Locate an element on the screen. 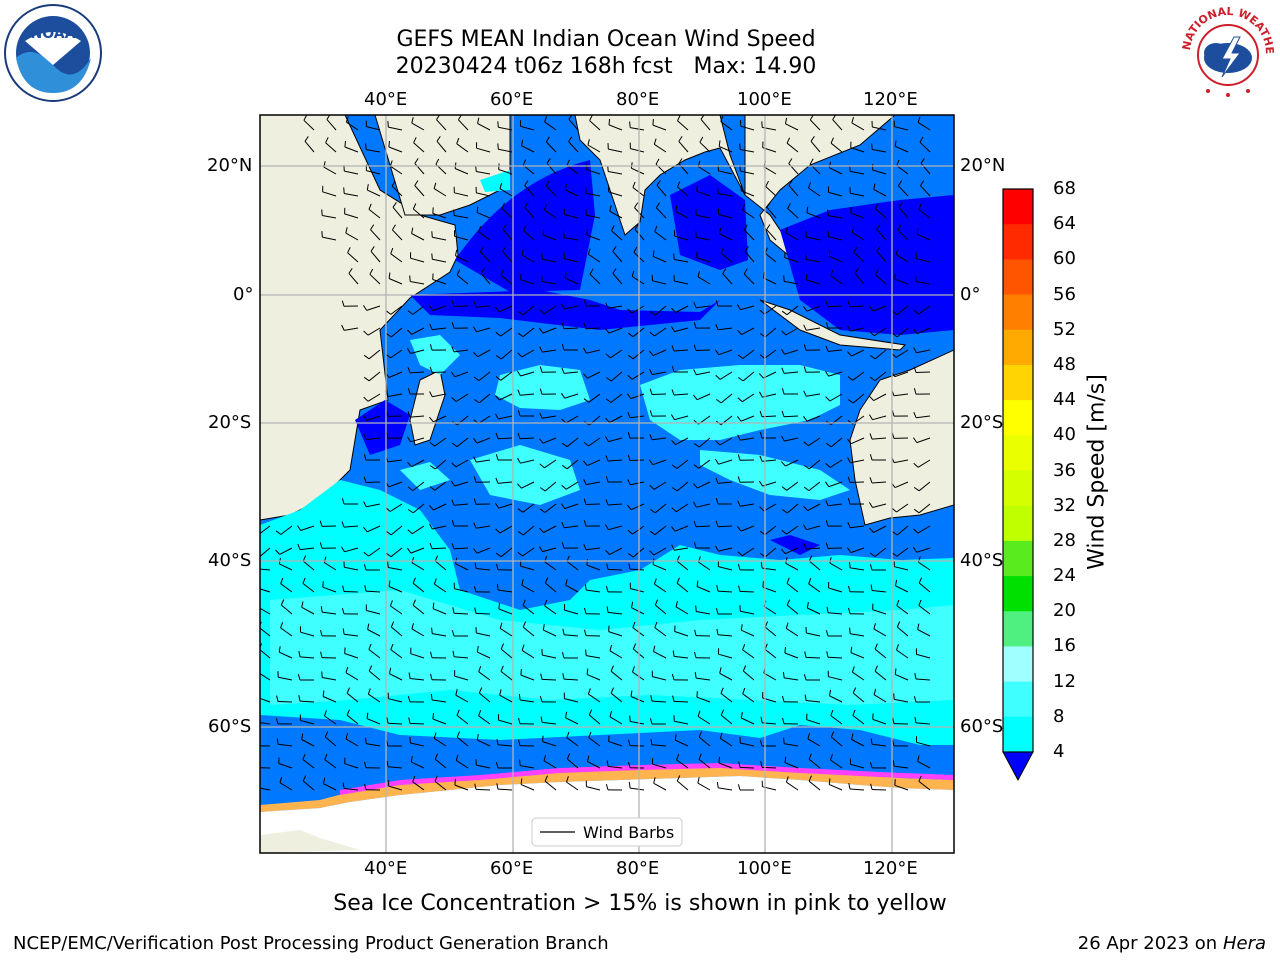 The image size is (1280, 960). top-lon-label-2: 60°E is located at coordinates (512, 99).